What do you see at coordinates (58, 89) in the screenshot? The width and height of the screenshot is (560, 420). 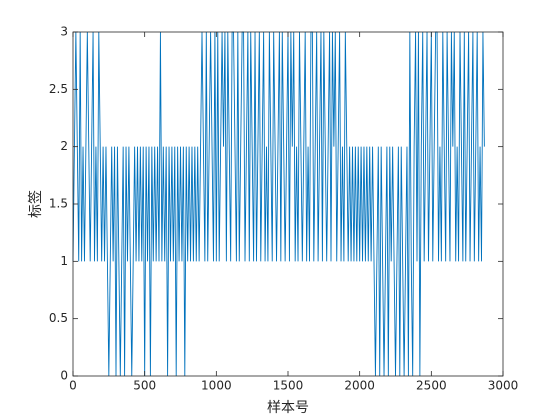 I see `y-tick-label: 2.5` at bounding box center [58, 89].